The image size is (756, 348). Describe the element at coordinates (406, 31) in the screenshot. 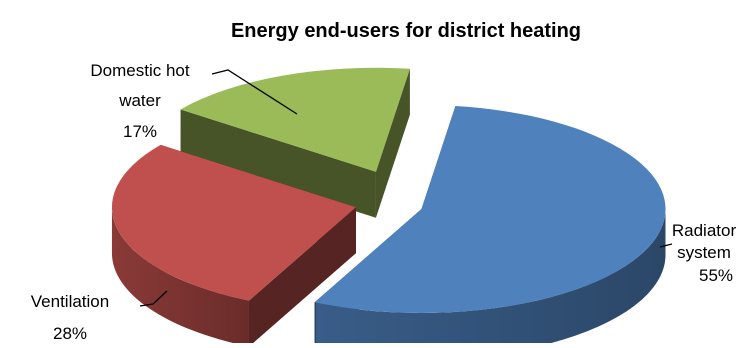

I see `chart-title: Energy end-users for district heating` at that location.